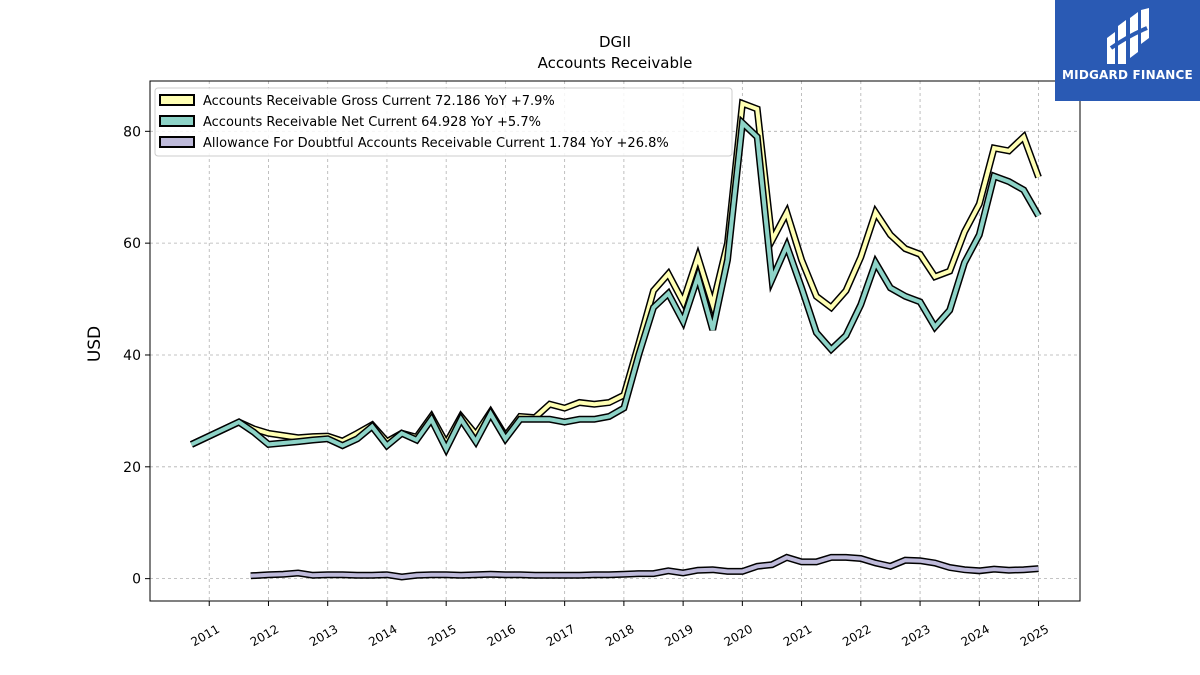 This screenshot has width=1200, height=675. Describe the element at coordinates (441, 635) in the screenshot. I see `x-tick-label: 2015` at that location.